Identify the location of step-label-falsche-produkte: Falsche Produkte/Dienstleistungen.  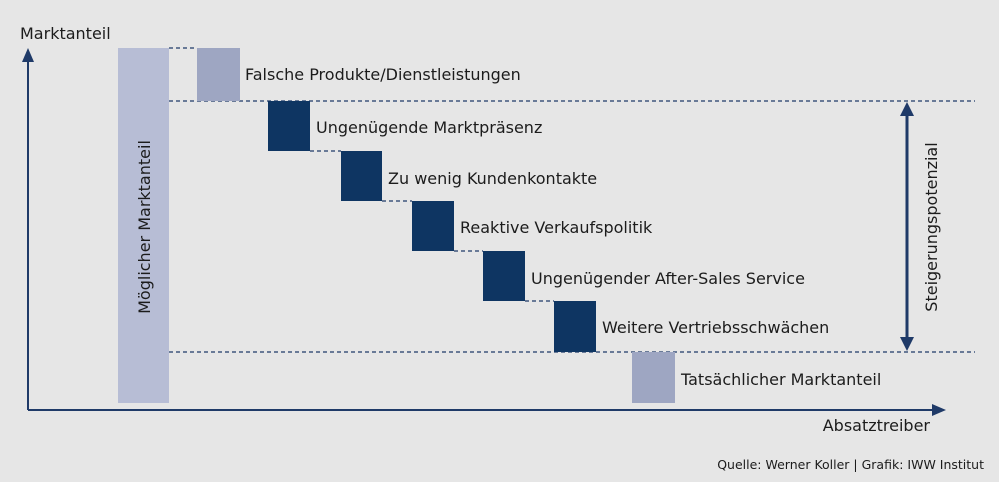
(383, 74).